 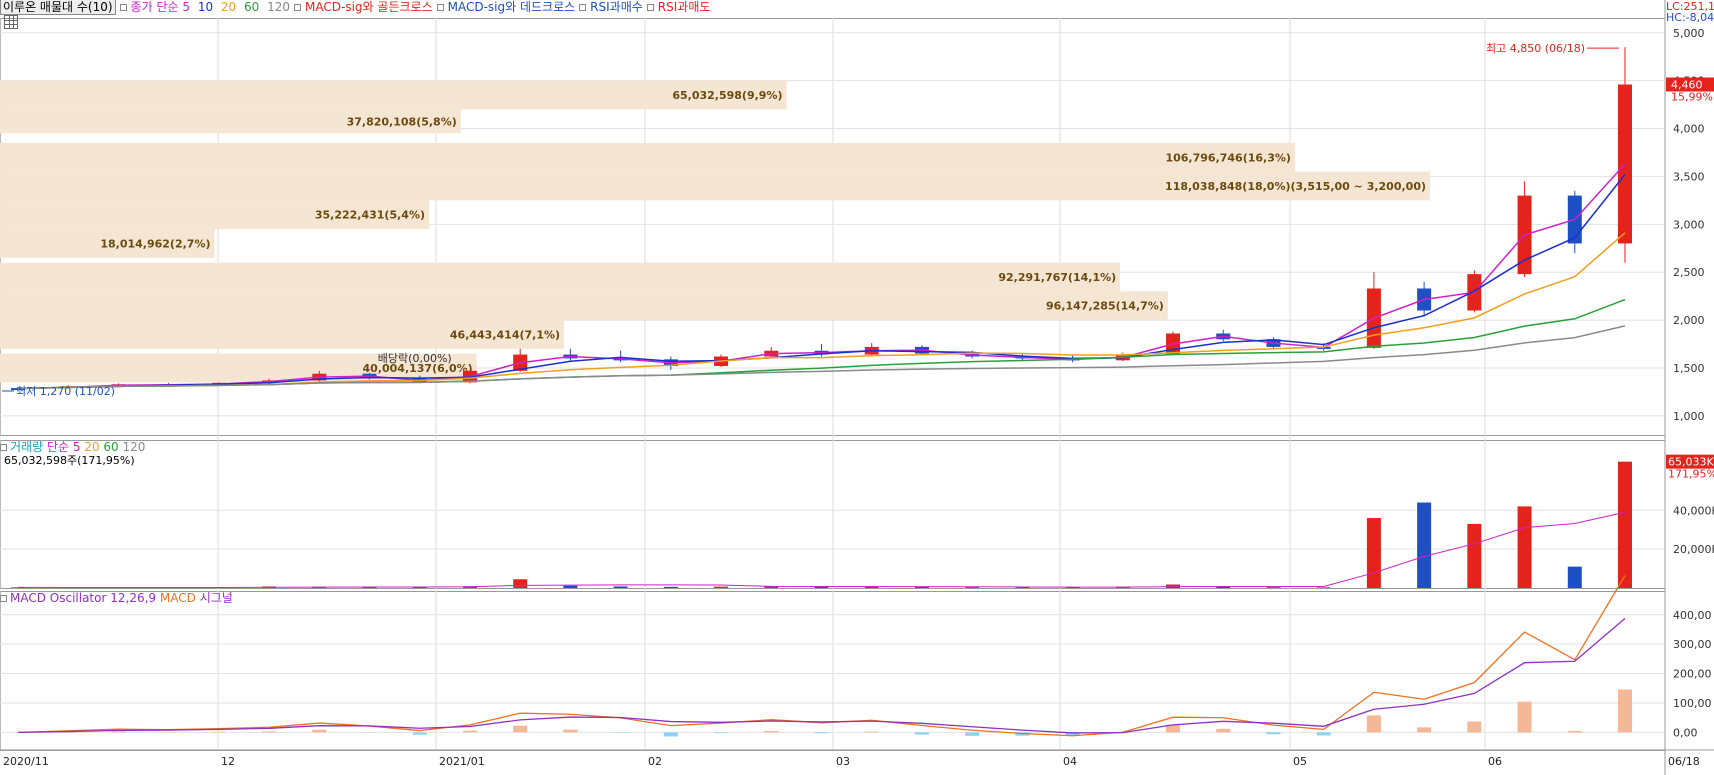 I want to click on macd-tick-label: 100,00, so click(x=1692, y=703).